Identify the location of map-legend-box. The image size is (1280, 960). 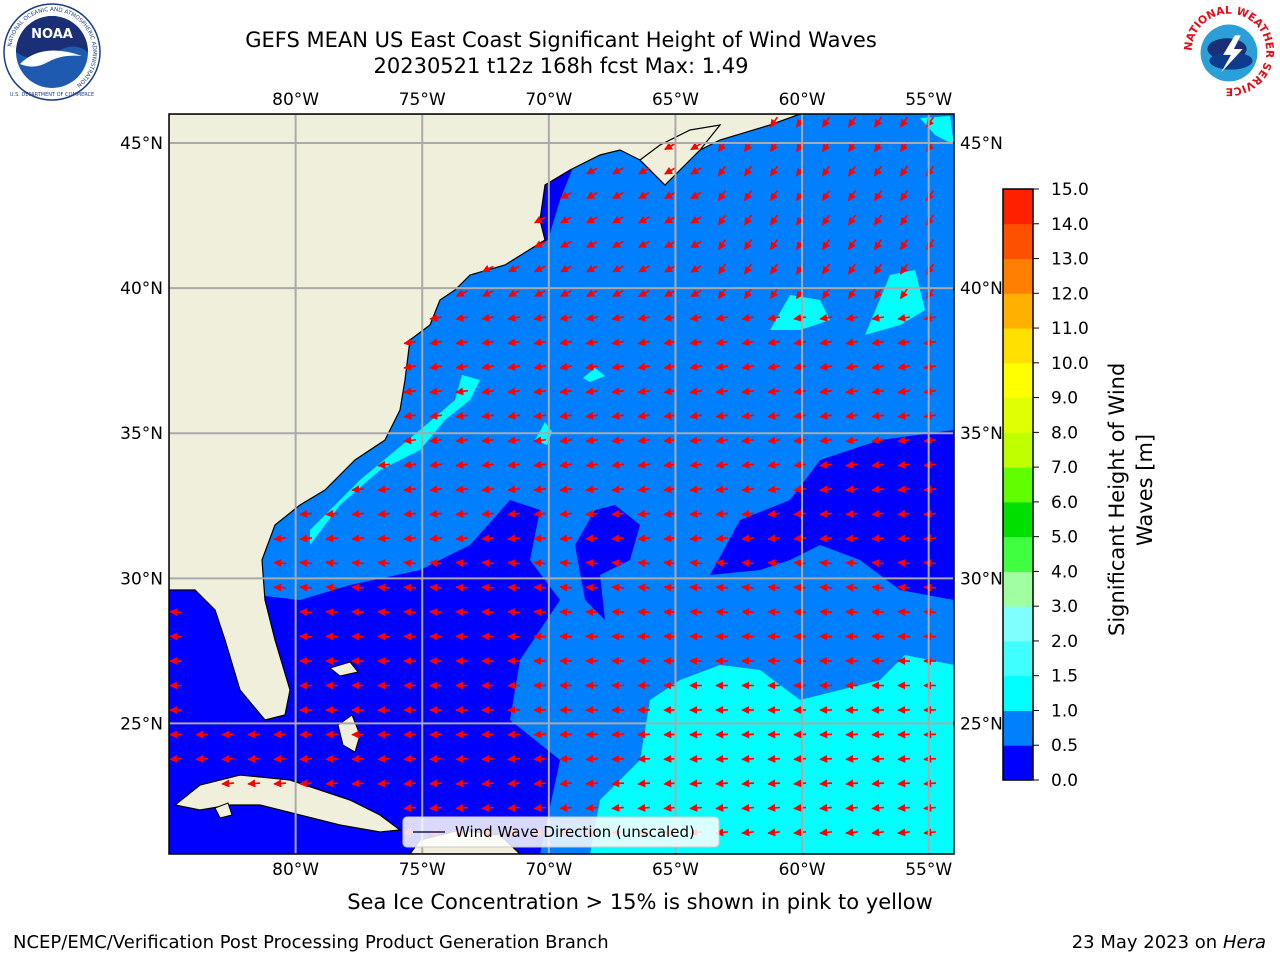
(561, 832).